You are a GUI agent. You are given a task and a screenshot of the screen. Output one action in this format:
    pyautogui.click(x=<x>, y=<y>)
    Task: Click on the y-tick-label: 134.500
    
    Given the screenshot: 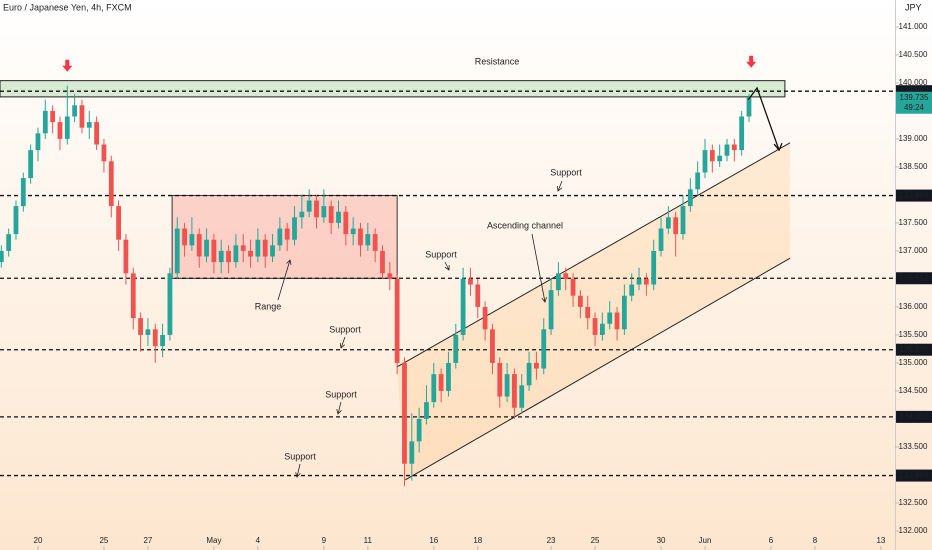 What is the action you would take?
    pyautogui.click(x=913, y=390)
    